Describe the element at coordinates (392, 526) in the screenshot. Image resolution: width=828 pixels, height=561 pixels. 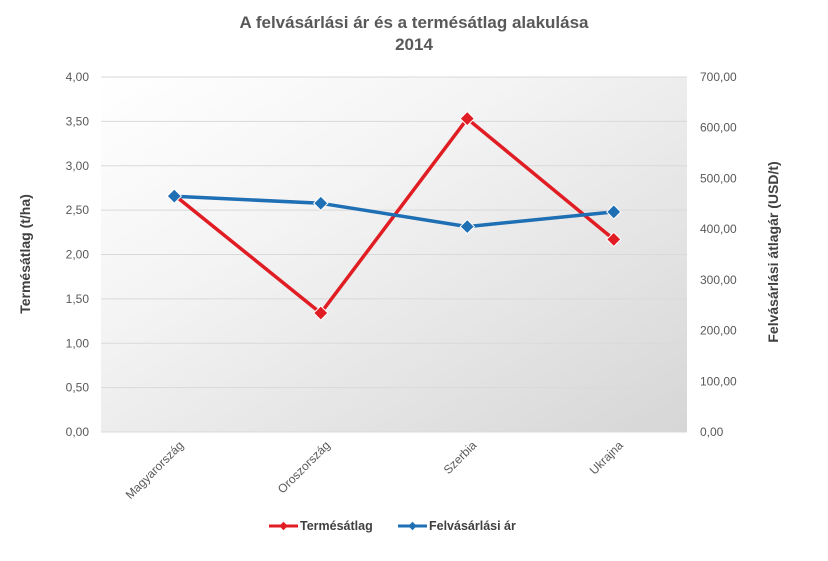
I see `legend: Termésátlag Felvásárlási ár` at that location.